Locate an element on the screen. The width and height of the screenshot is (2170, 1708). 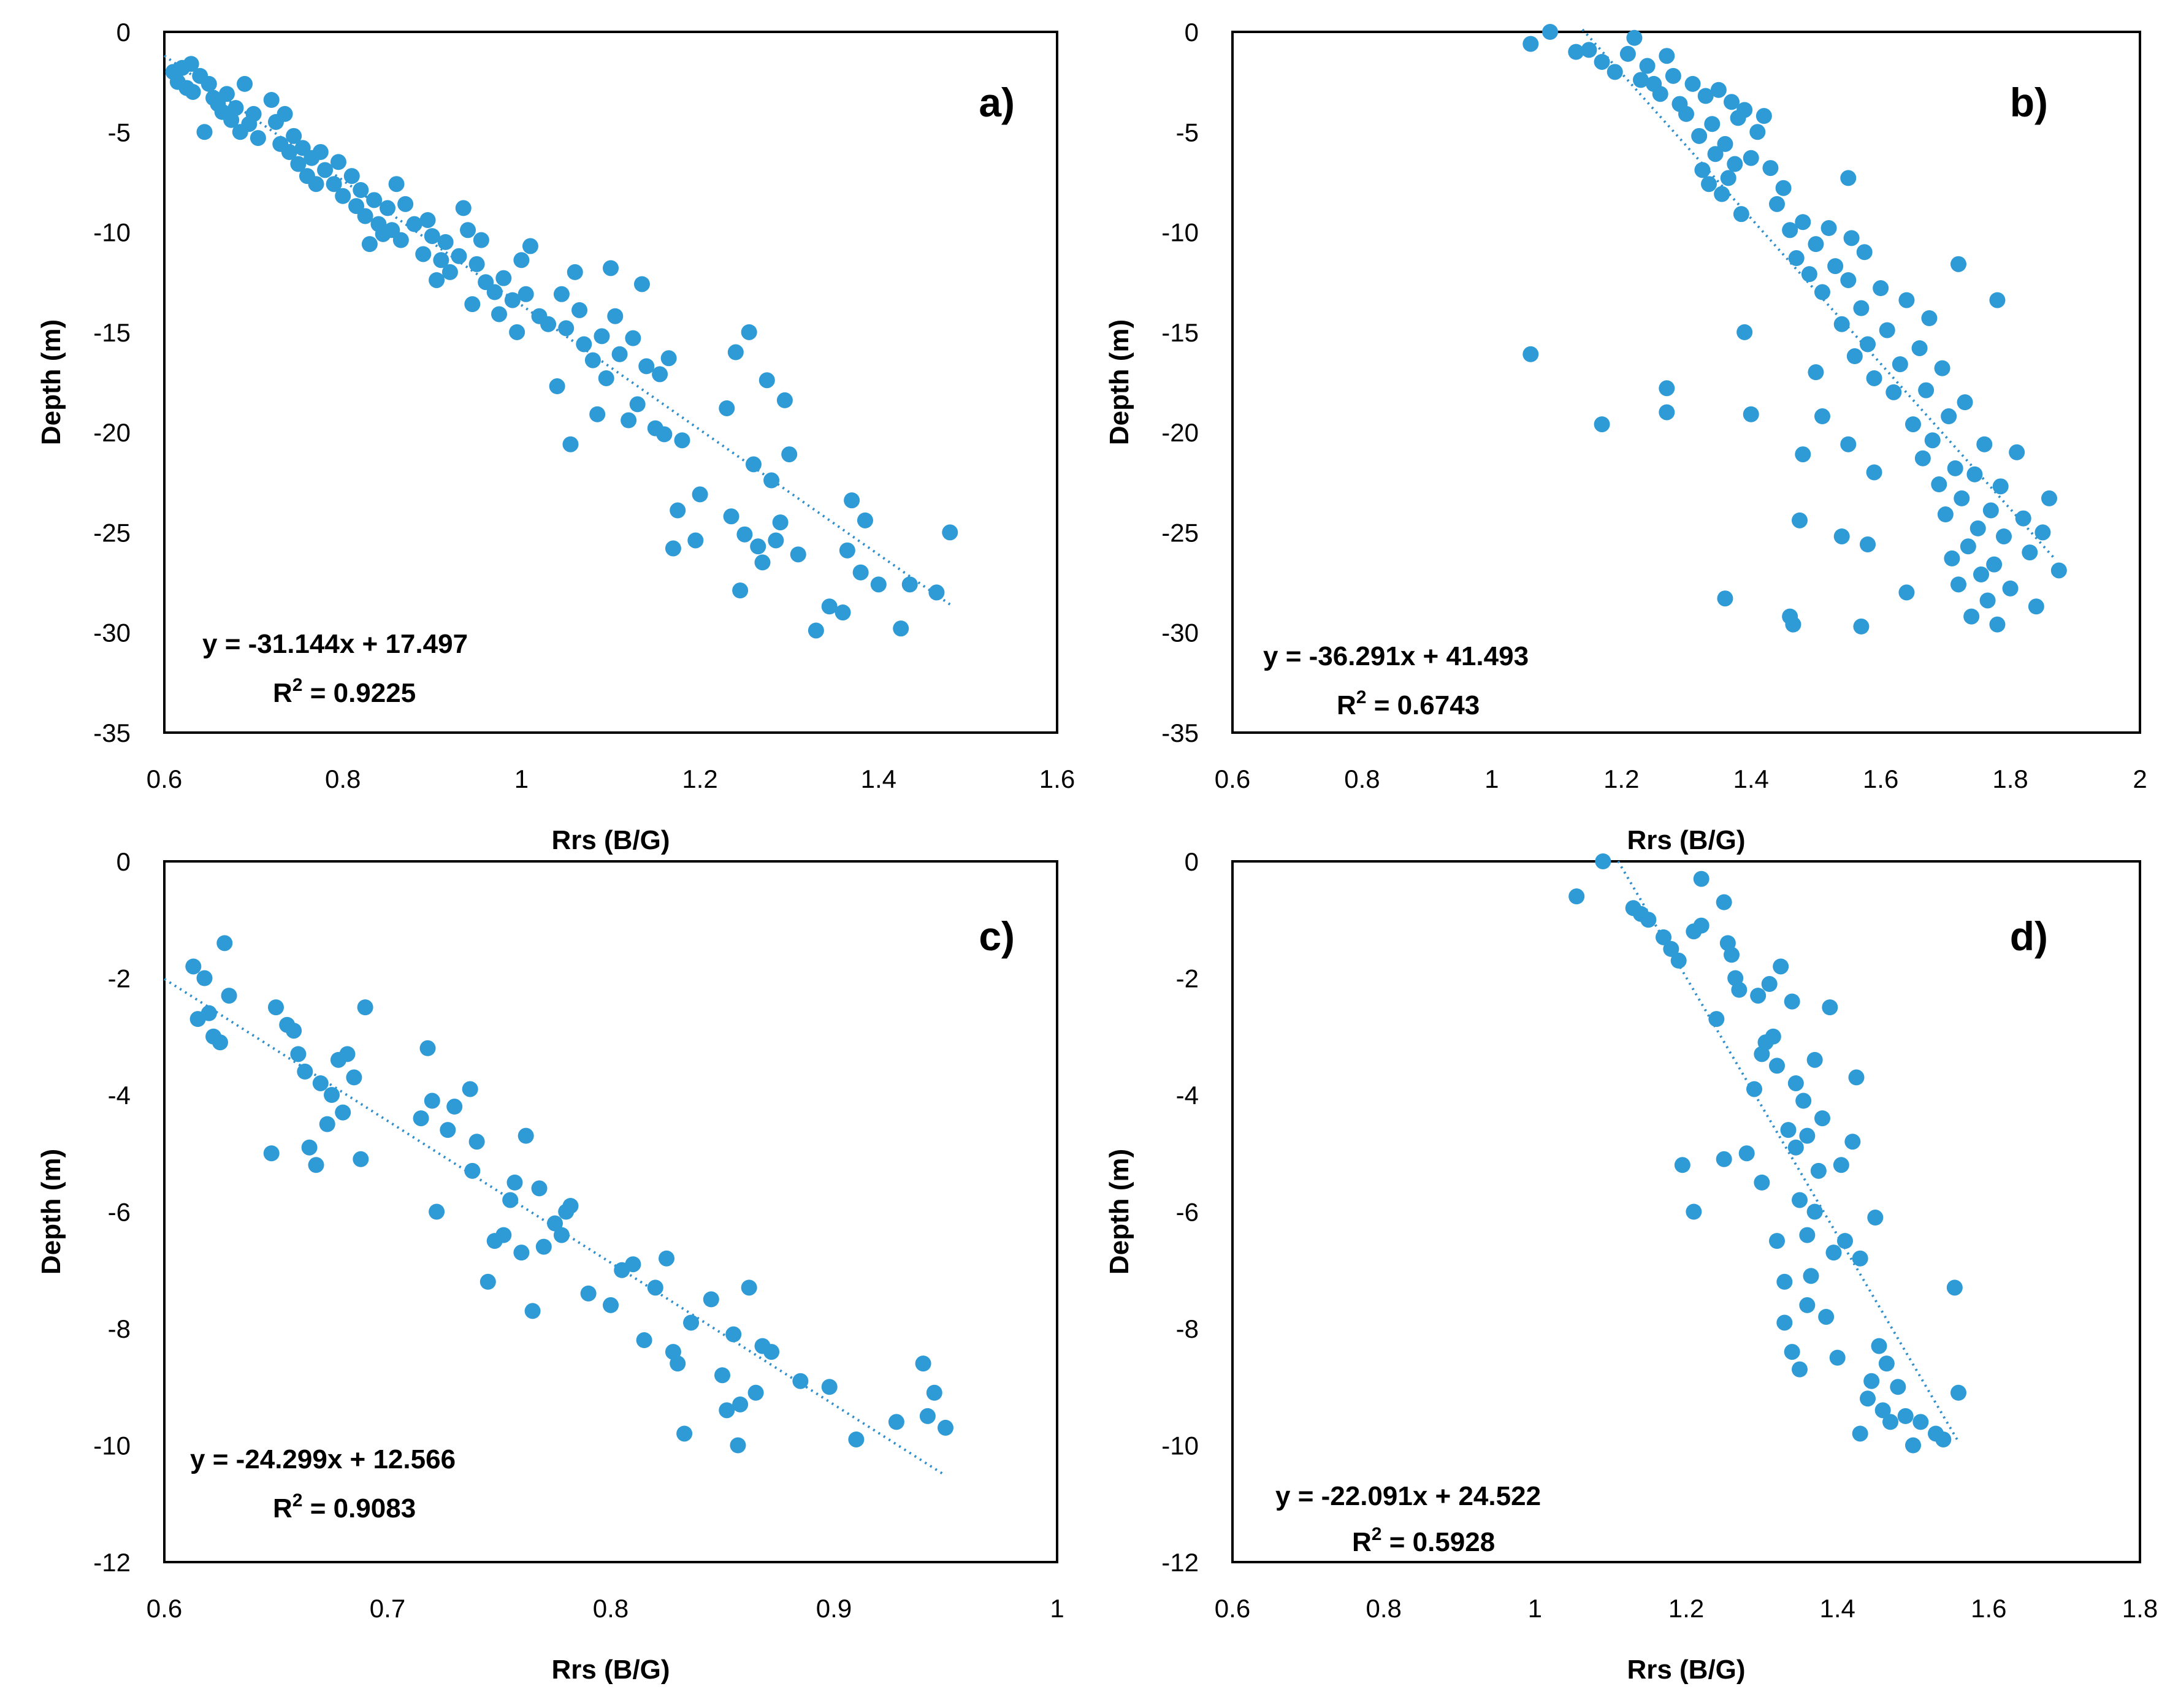
chart-3-x-tick-label: 1.8 is located at coordinates (2140, 1608).